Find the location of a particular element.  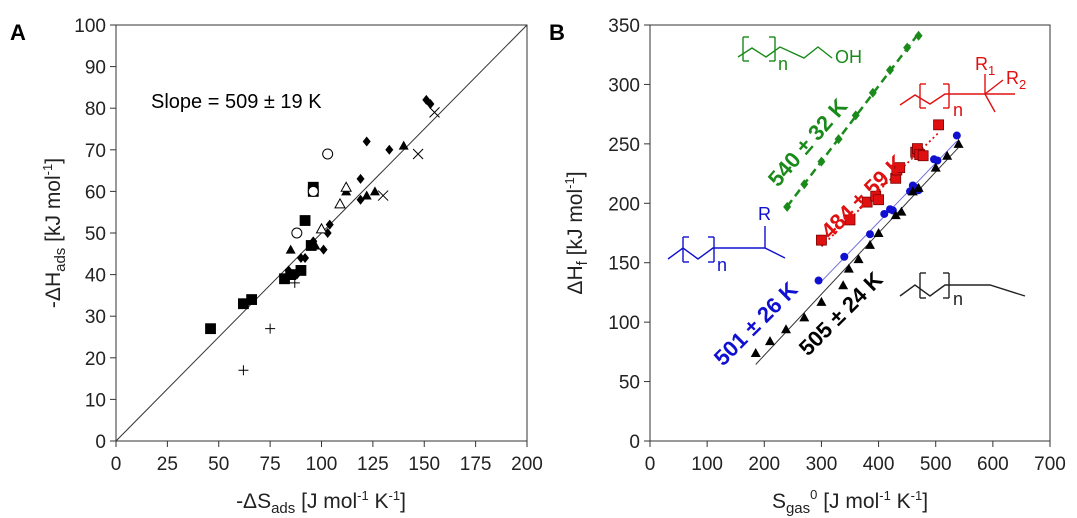

panel-b-xtick-label: 300 is located at coordinates (822, 464).